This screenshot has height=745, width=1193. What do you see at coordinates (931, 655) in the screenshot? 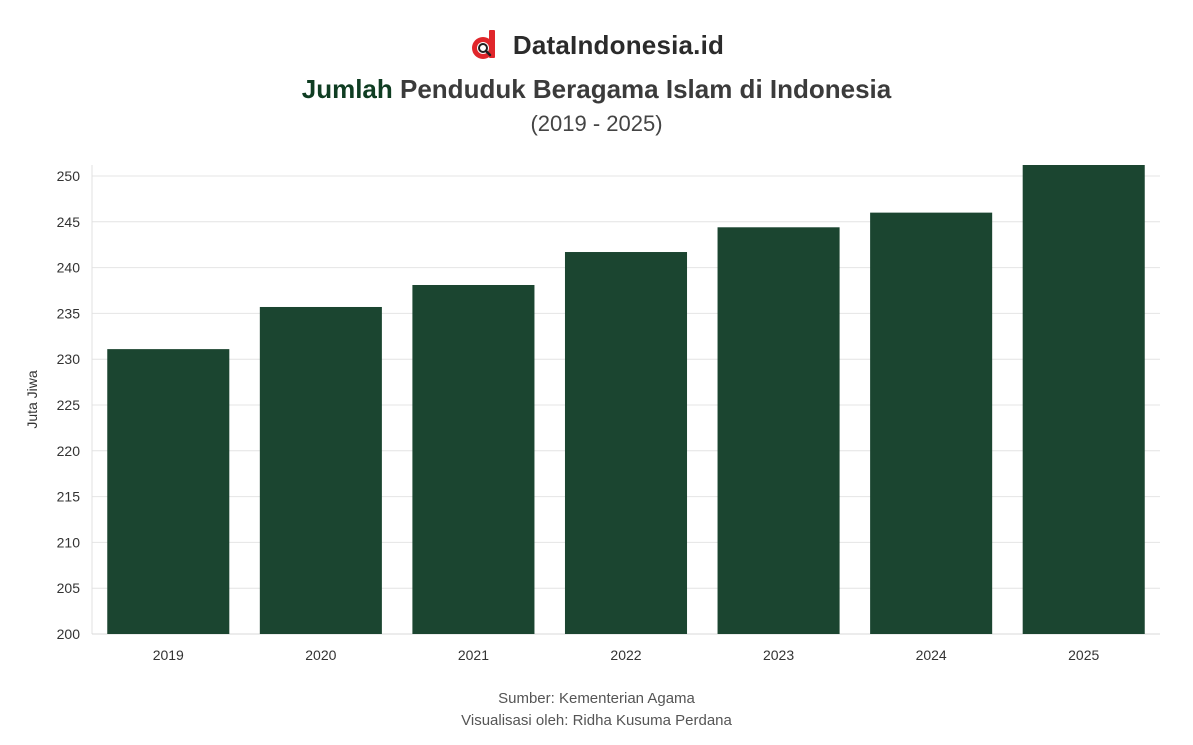
I see `x-tick-label: 2024` at bounding box center [931, 655].